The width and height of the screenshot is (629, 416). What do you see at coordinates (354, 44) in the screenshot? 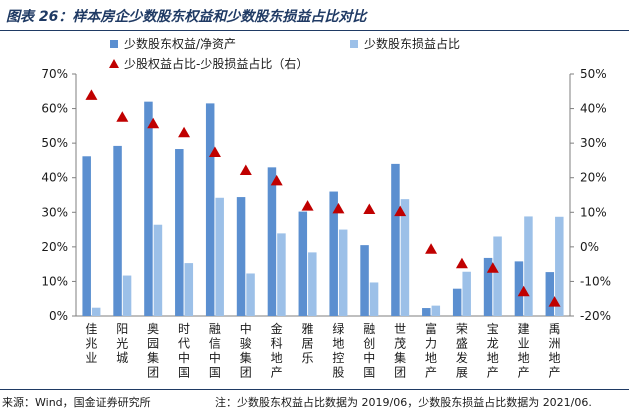
I see `legend-swatch-profit` at bounding box center [354, 44].